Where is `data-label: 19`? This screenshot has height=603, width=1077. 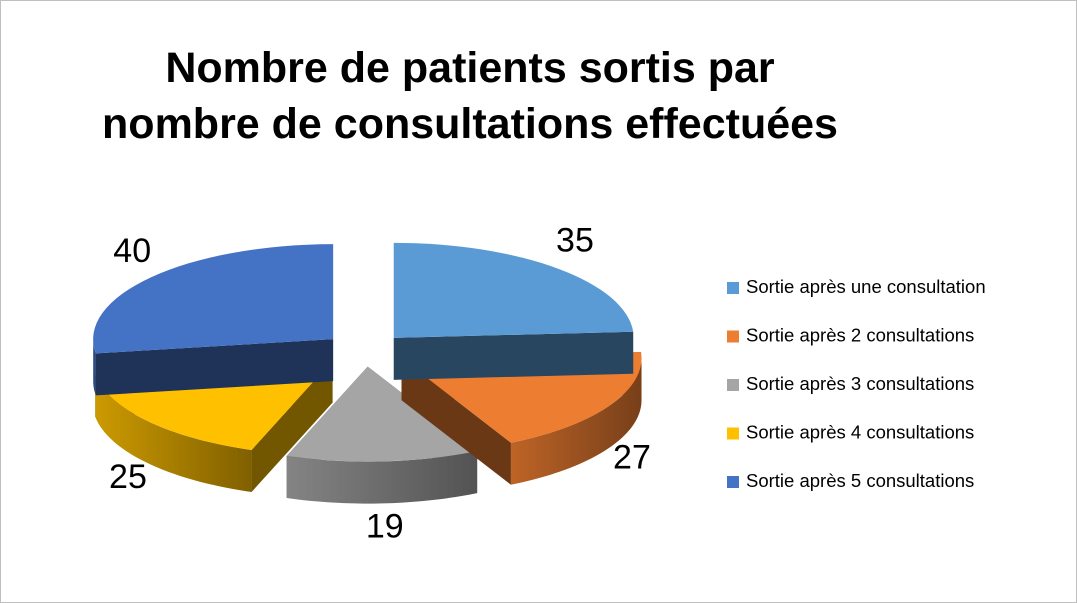
data-label: 19 is located at coordinates (385, 526).